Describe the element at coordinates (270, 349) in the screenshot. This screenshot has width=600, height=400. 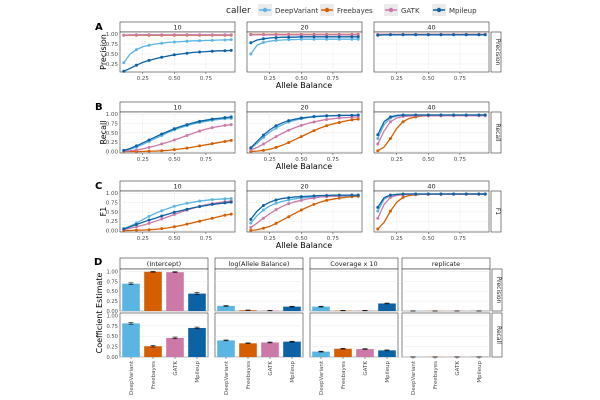
I see `bar-gatk` at that location.